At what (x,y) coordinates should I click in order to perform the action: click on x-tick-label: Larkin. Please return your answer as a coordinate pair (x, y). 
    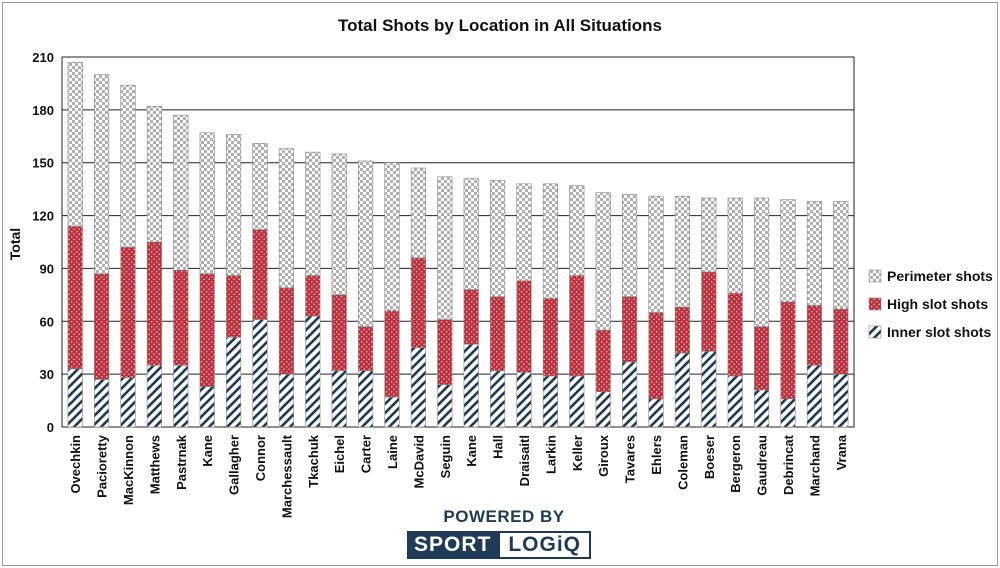
    Looking at the image, I should click on (550, 454).